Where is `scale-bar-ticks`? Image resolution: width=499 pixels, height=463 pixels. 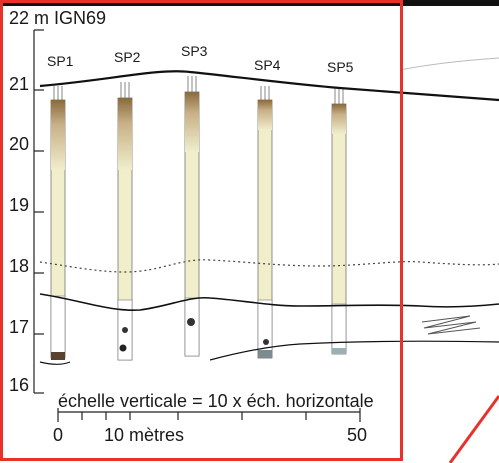 scale-bar-ticks is located at coordinates (209, 415).